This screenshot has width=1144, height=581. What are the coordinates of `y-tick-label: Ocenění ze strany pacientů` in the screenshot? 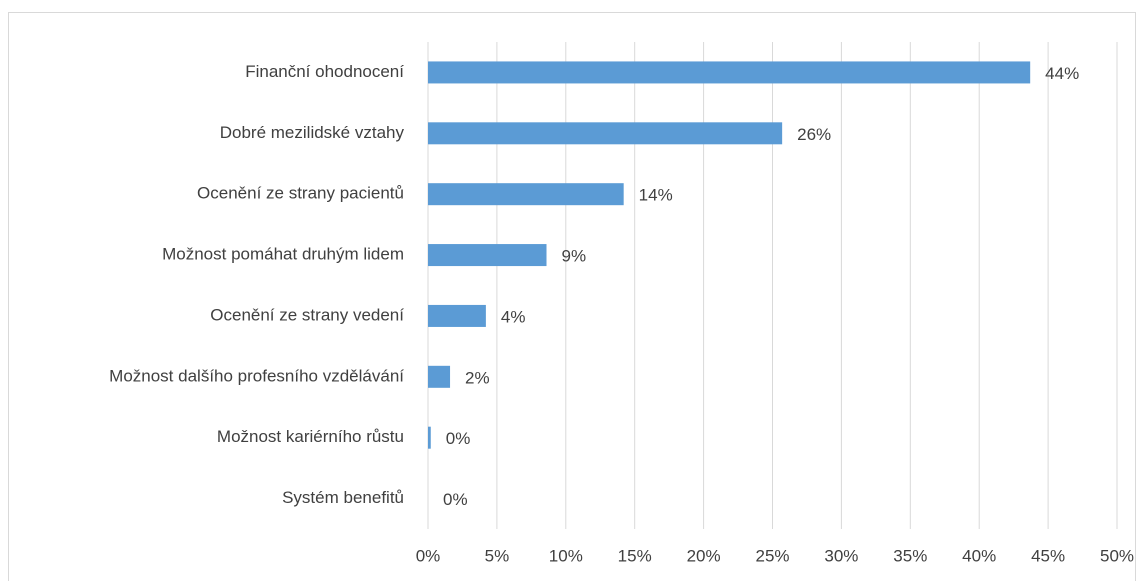 It's located at (300, 193).